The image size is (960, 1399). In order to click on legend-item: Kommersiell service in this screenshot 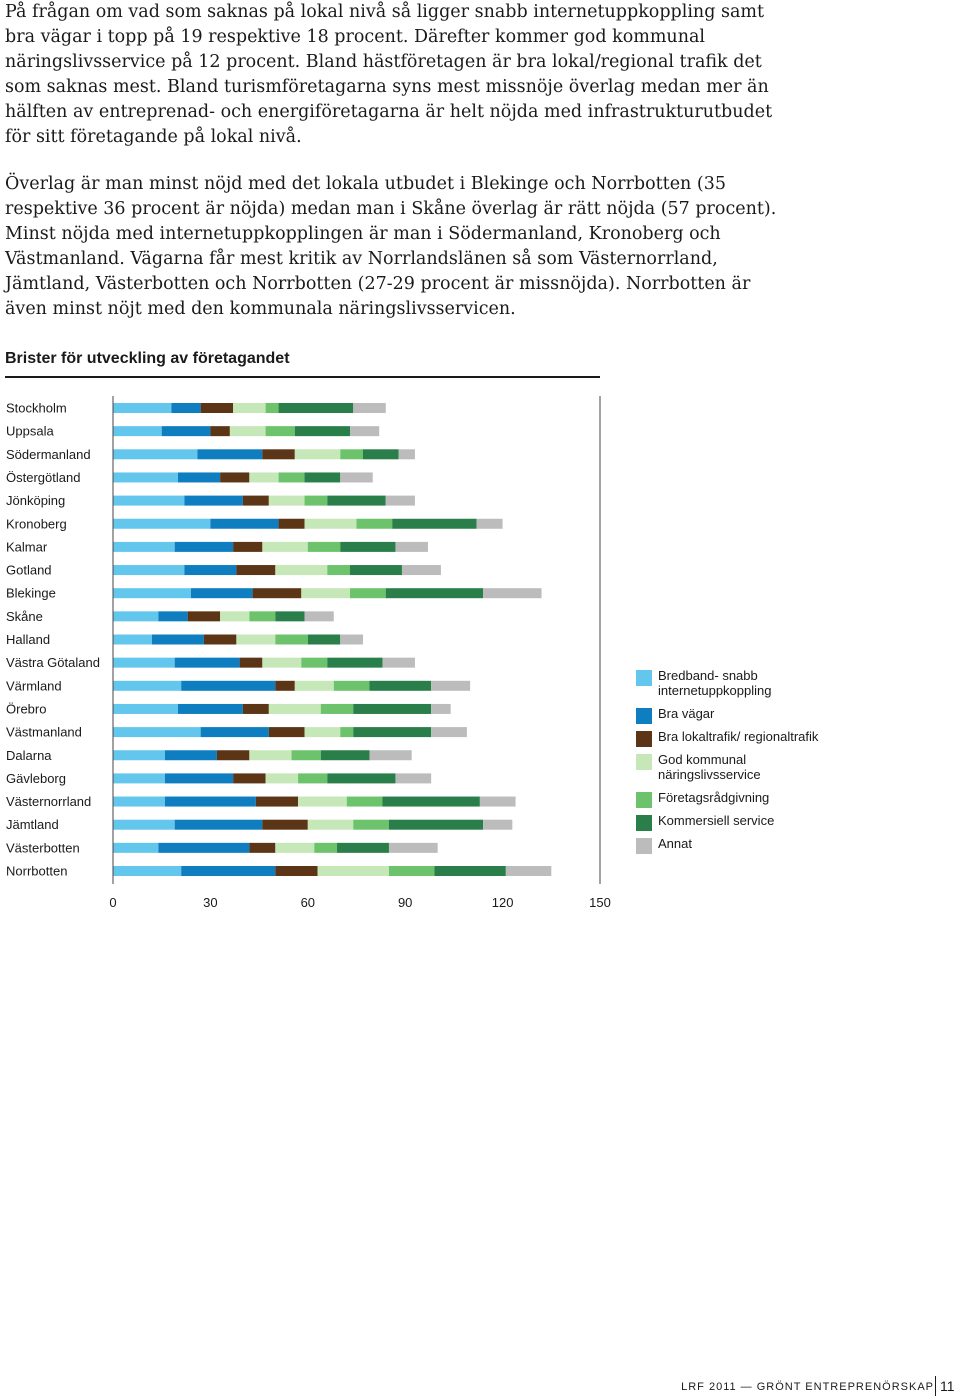, I will do `click(736, 822)`.